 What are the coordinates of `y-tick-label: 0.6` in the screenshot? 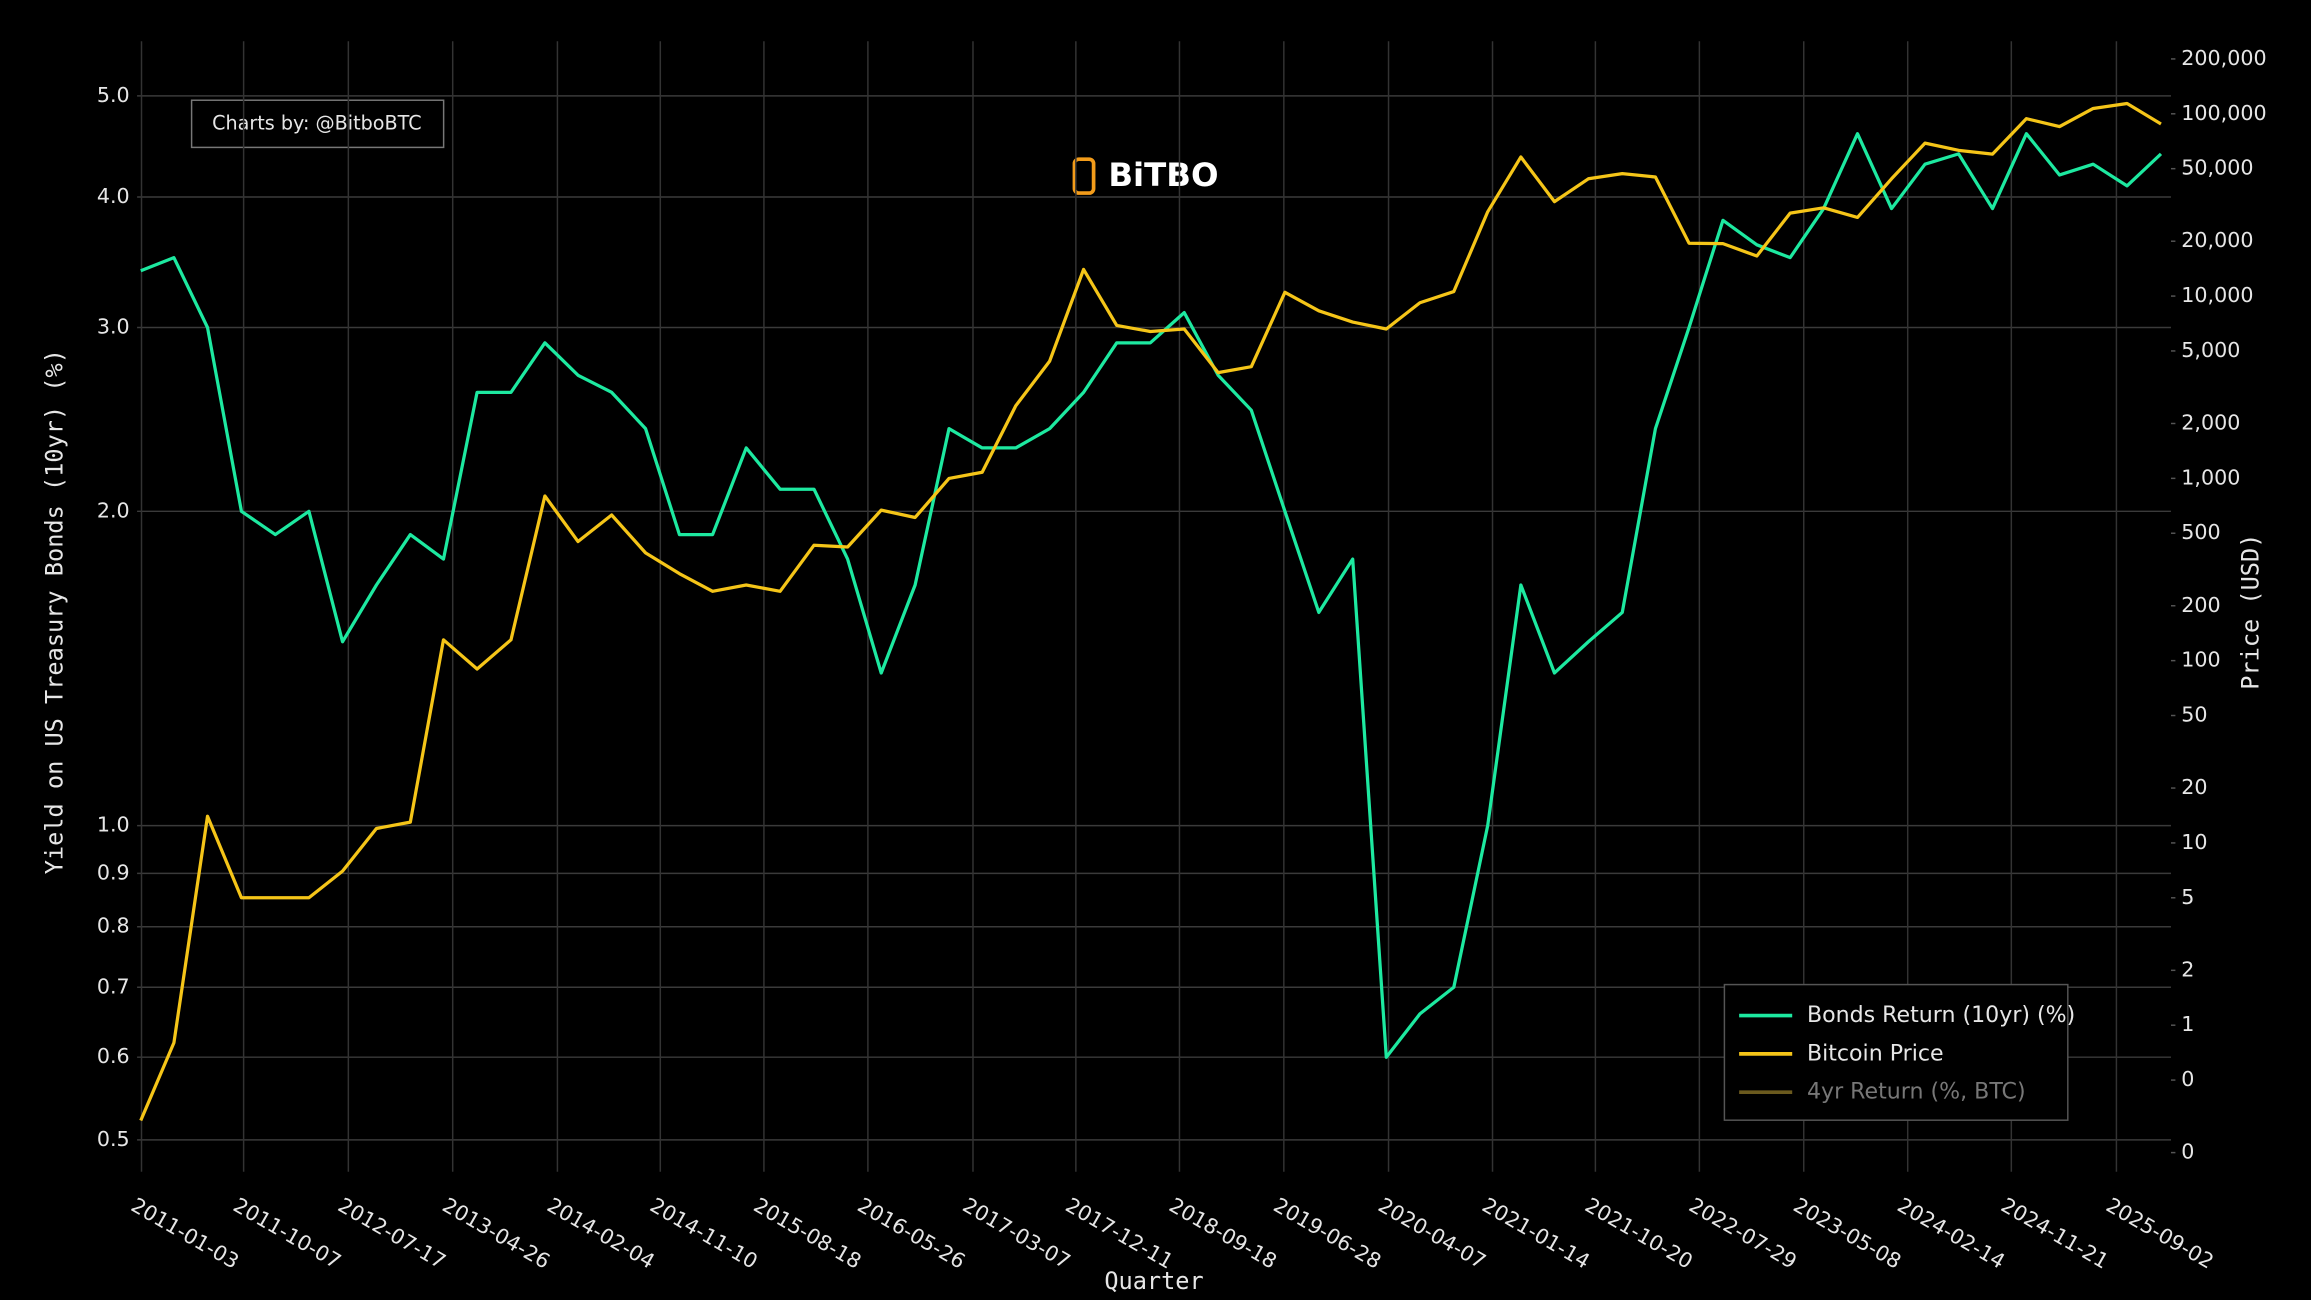 It's located at (113, 1056).